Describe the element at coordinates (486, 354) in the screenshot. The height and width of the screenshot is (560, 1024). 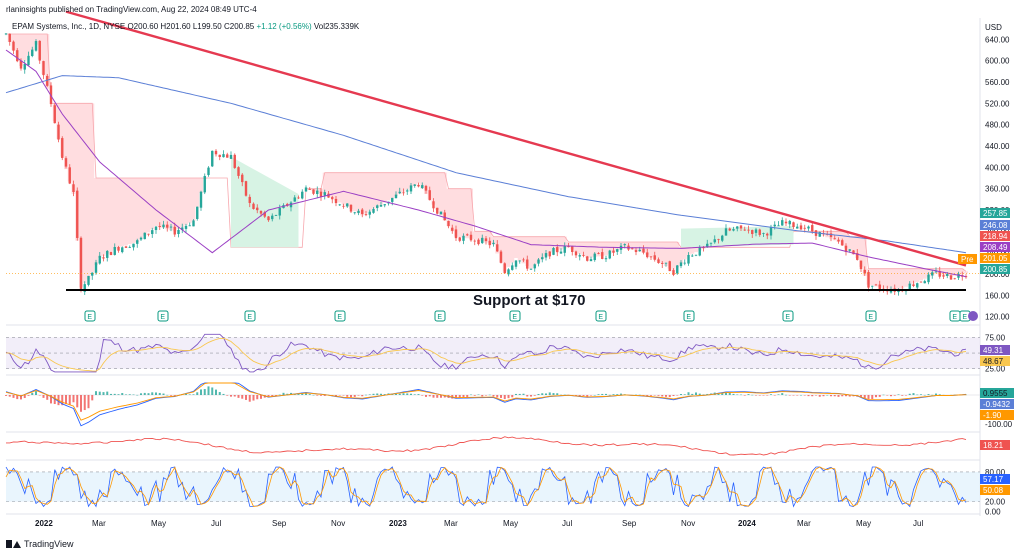
I see `rsi-signal-line` at that location.